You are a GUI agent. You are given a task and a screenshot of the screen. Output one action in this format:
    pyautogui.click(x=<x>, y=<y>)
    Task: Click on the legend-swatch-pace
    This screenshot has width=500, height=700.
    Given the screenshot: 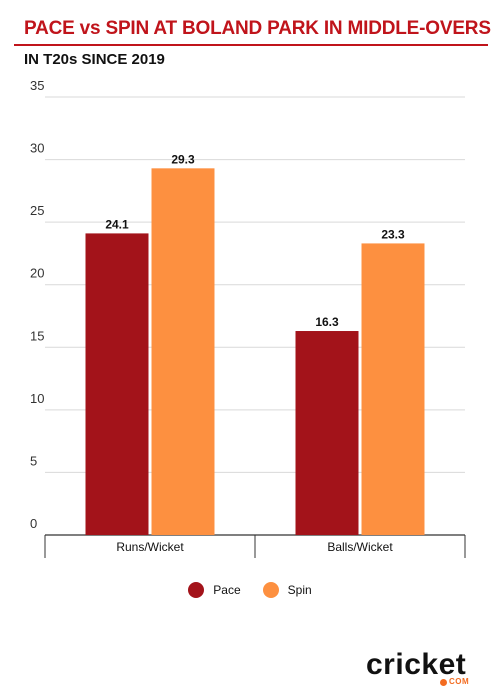 What is the action you would take?
    pyautogui.click(x=196, y=590)
    